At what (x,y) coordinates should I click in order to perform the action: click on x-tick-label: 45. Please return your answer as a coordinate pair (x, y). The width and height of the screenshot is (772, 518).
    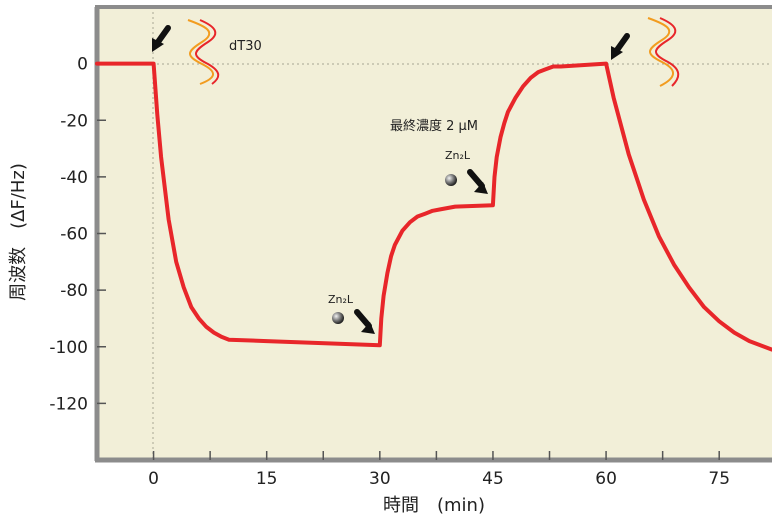
    Looking at the image, I should click on (493, 479).